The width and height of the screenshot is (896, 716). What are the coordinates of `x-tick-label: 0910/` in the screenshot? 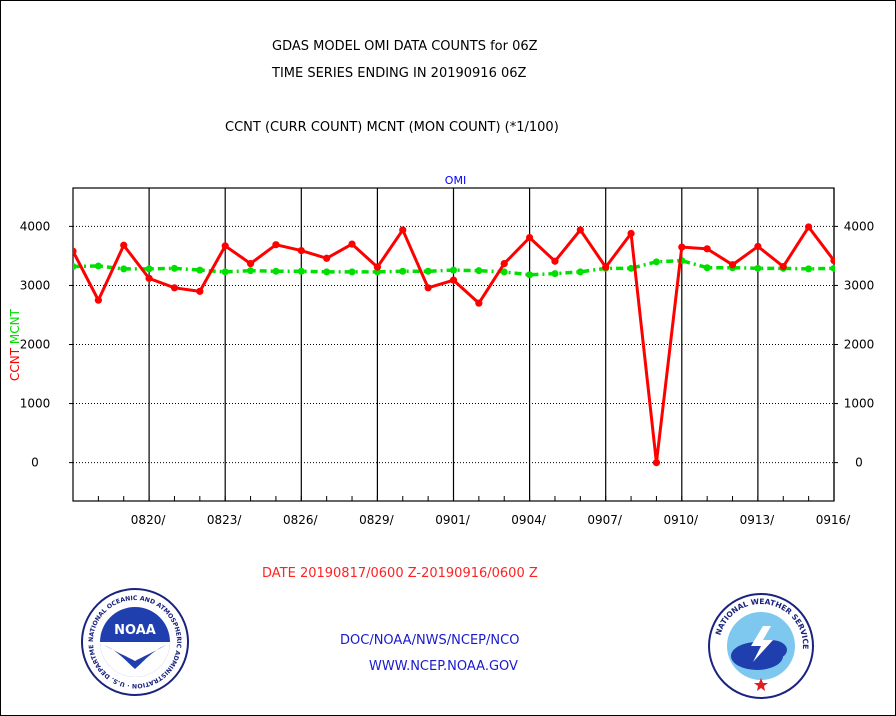 It's located at (682, 520).